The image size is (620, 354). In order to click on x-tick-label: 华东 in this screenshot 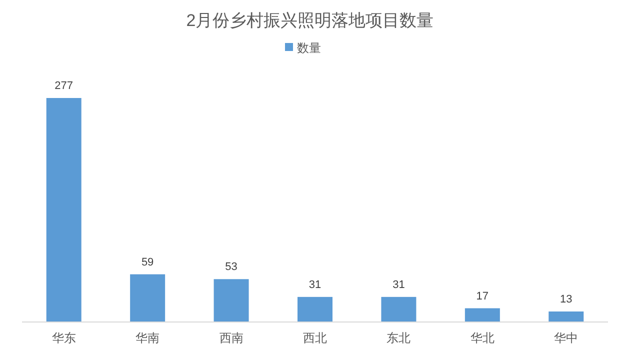, I will do `click(64, 338)`.